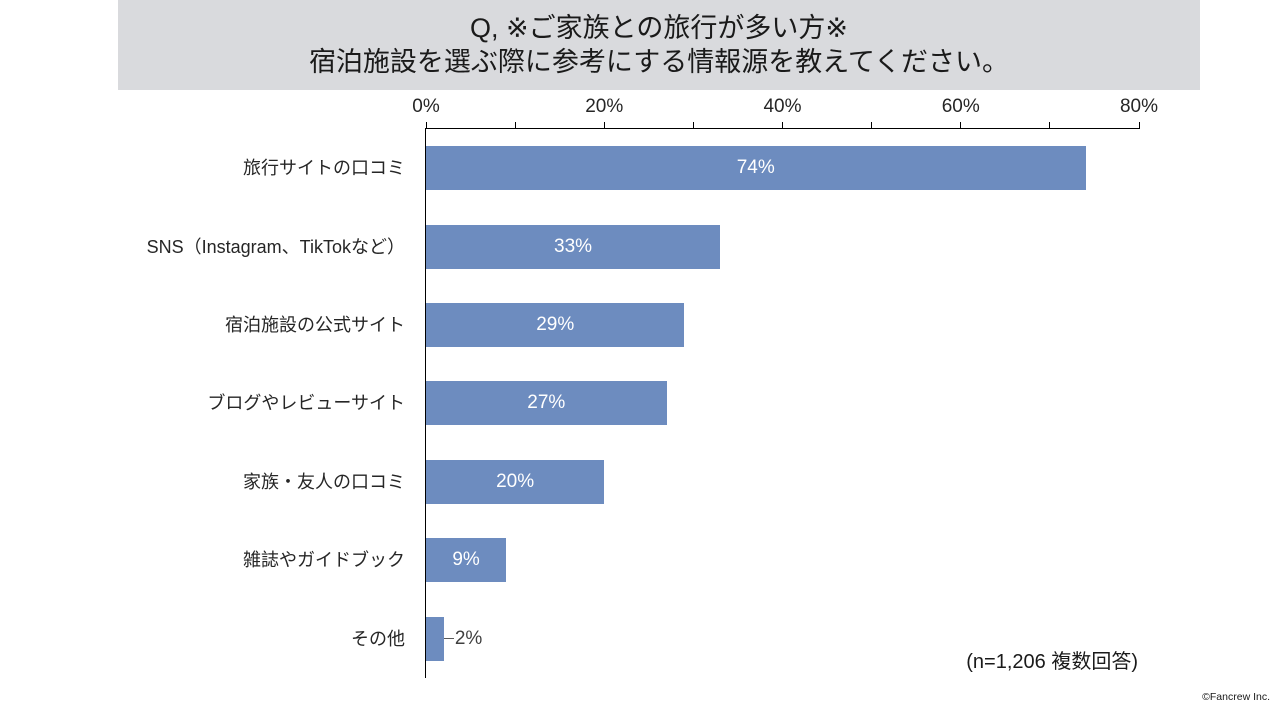 This screenshot has width=1280, height=720. Describe the element at coordinates (782, 106) in the screenshot. I see `axis-tick-label: 40%` at that location.